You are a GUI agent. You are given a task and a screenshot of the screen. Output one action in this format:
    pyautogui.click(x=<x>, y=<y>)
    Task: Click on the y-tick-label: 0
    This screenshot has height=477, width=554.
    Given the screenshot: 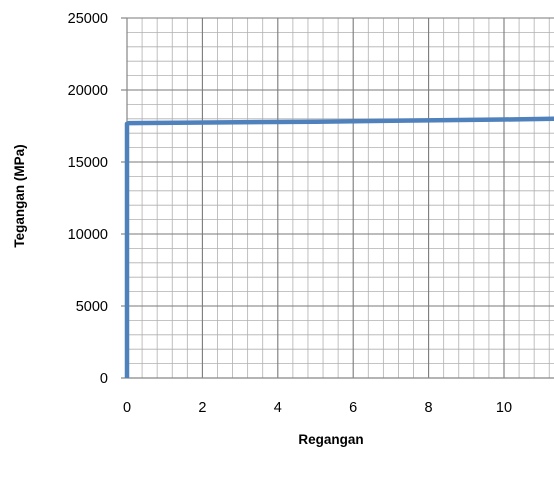 What is the action you would take?
    pyautogui.click(x=104, y=379)
    